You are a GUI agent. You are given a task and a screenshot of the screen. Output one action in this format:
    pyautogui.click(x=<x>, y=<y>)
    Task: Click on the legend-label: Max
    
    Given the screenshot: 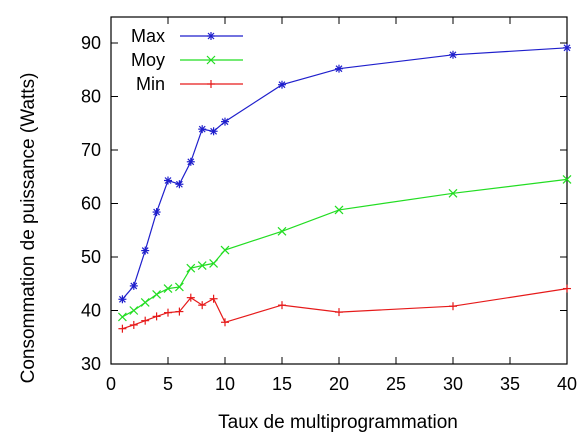 What is the action you would take?
    pyautogui.click(x=148, y=36)
    